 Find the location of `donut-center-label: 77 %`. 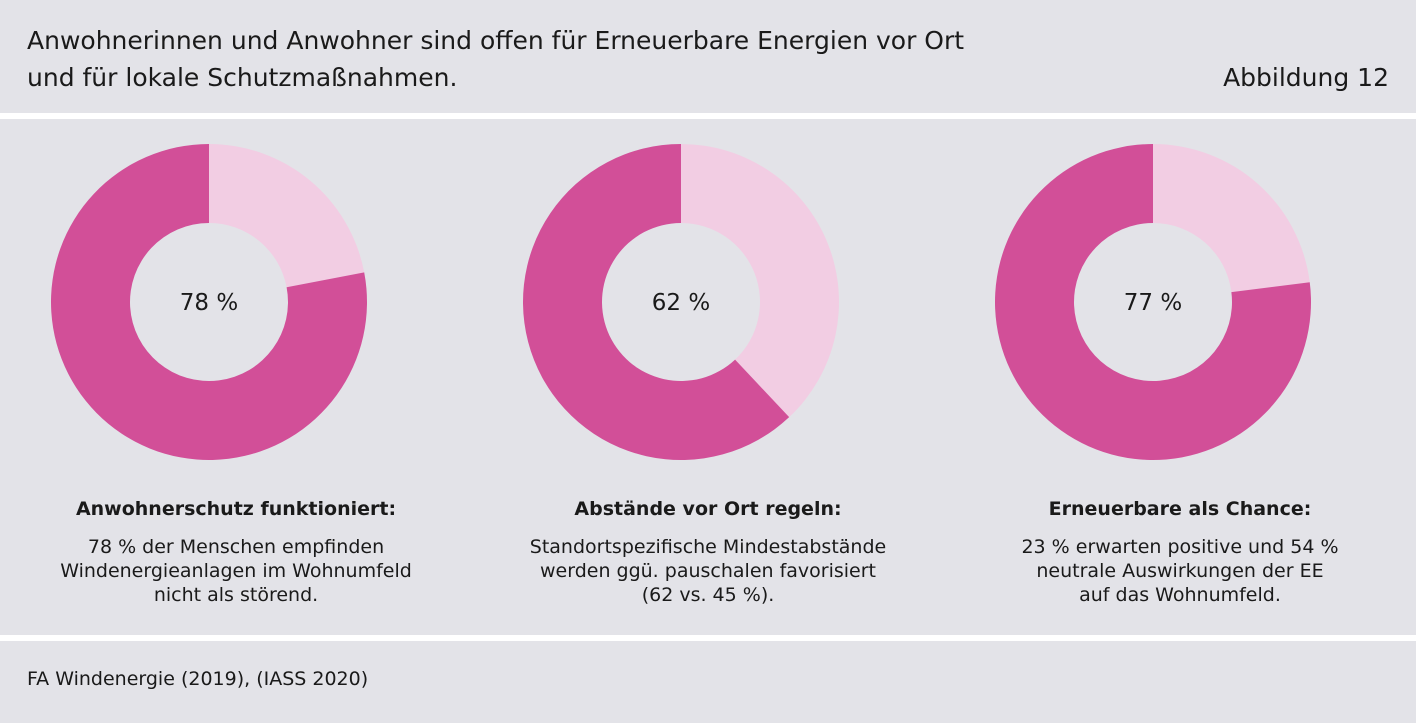

donut-center-label: 77 % is located at coordinates (1153, 303).